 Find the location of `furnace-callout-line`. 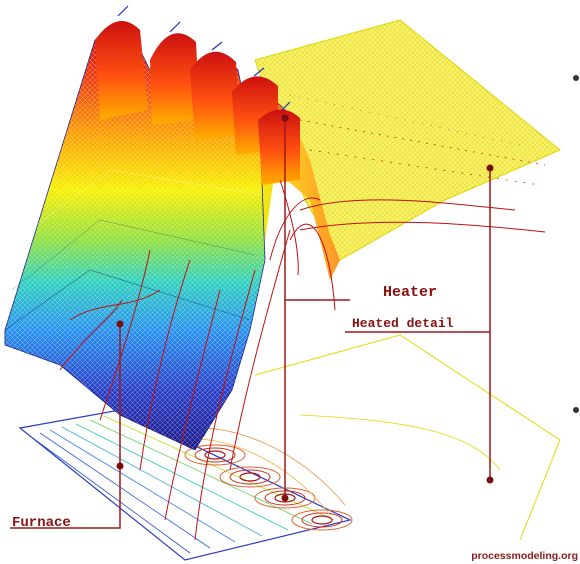

furnace-callout-line is located at coordinates (65, 426).